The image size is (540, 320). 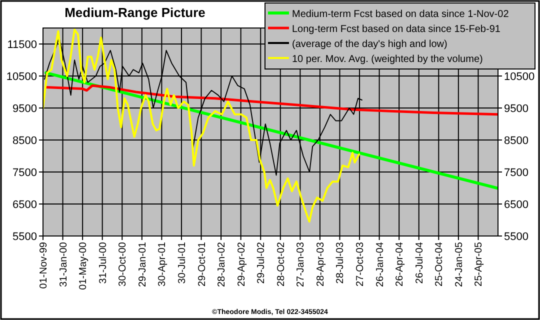 What do you see at coordinates (400, 264) in the screenshot?
I see `x-tick-label: 26-Apr-04` at bounding box center [400, 264].